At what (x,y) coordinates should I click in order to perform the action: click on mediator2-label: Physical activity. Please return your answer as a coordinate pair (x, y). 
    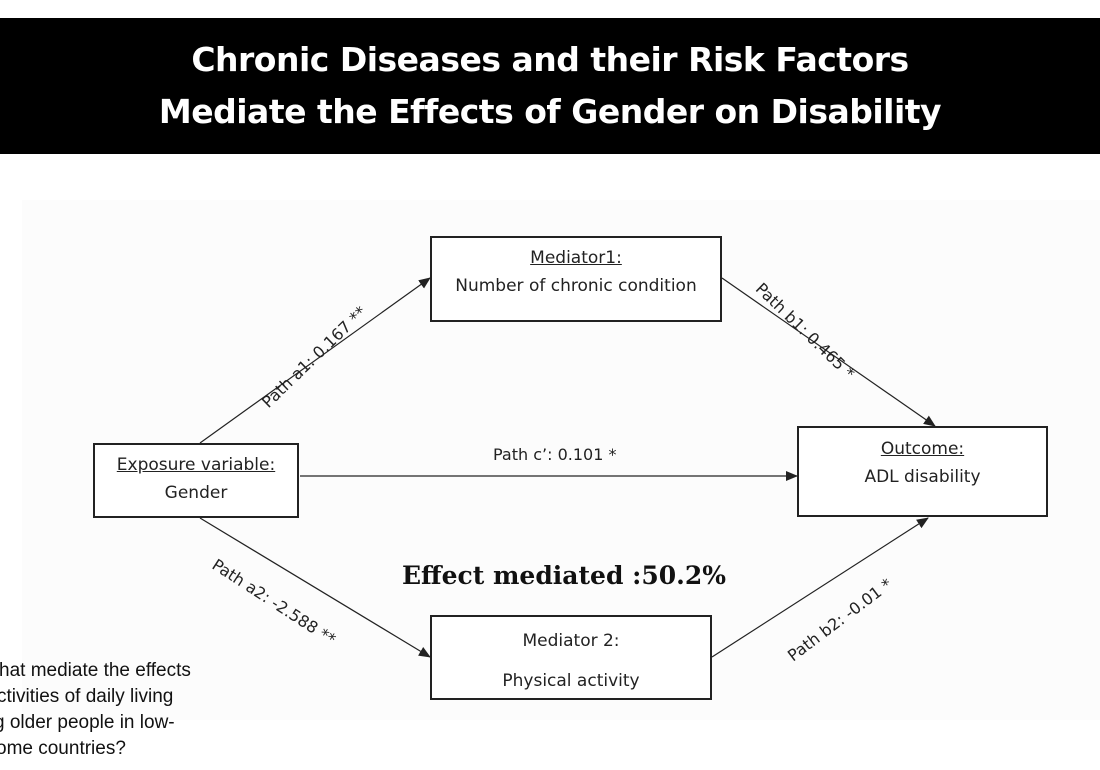
    Looking at the image, I should click on (571, 681).